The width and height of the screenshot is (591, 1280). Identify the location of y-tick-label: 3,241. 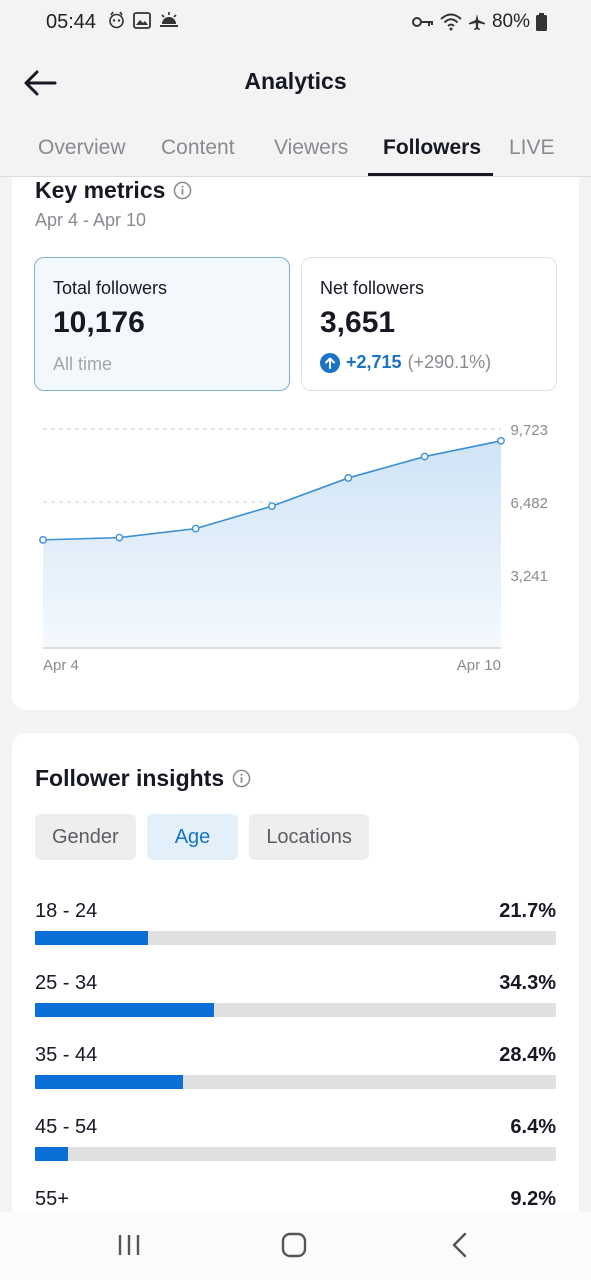
(529, 576).